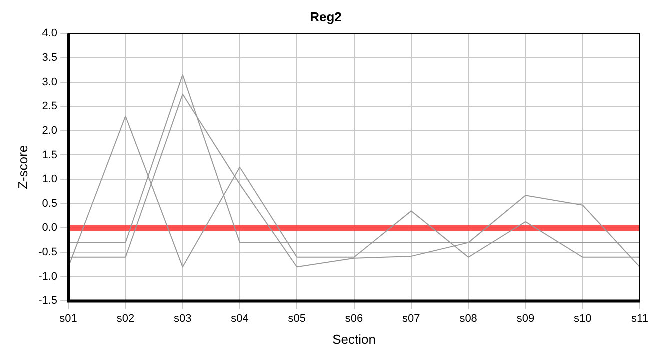  What do you see at coordinates (525, 318) in the screenshot?
I see `x-tick-label: s09` at bounding box center [525, 318].